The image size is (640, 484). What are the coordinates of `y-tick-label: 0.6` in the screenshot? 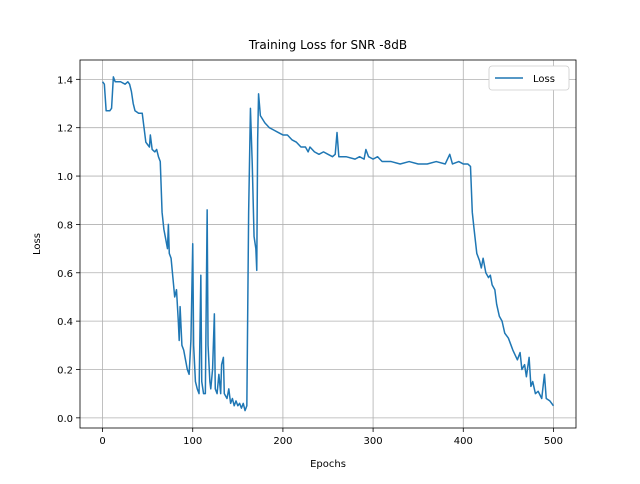 It's located at (65, 274).